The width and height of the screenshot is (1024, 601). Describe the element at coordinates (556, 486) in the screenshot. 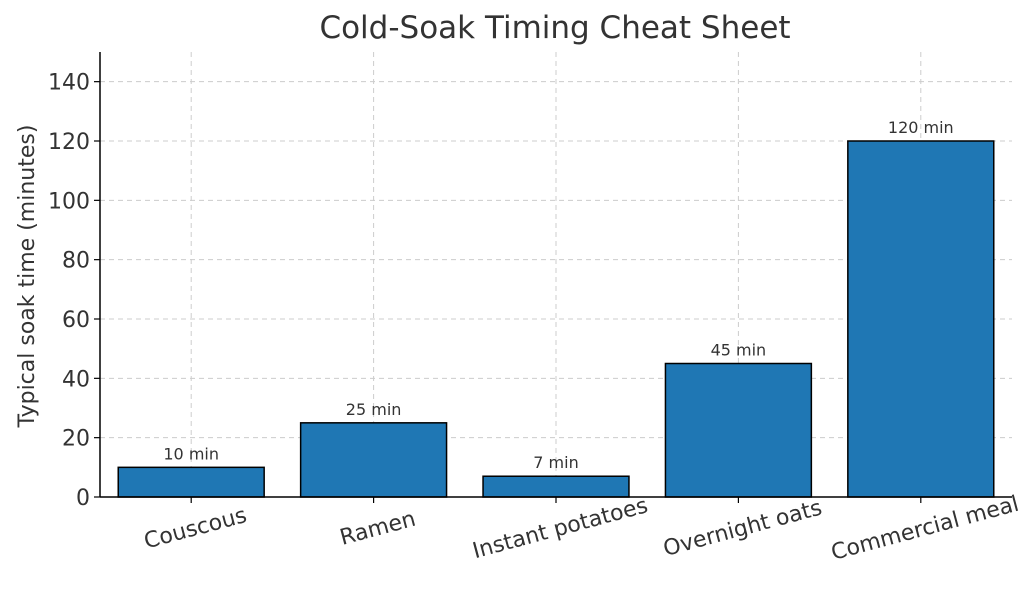

I see `bar-instant-potatoes` at that location.